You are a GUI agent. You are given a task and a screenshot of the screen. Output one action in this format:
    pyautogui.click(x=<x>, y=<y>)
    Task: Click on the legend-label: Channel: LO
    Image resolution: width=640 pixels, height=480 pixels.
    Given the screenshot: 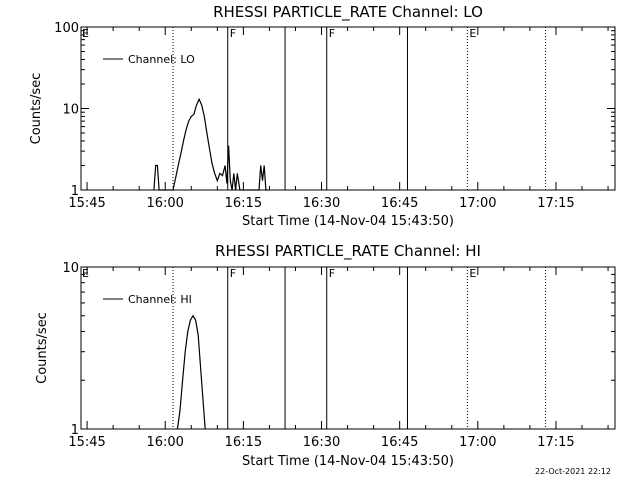 What is the action you would take?
    pyautogui.click(x=161, y=59)
    